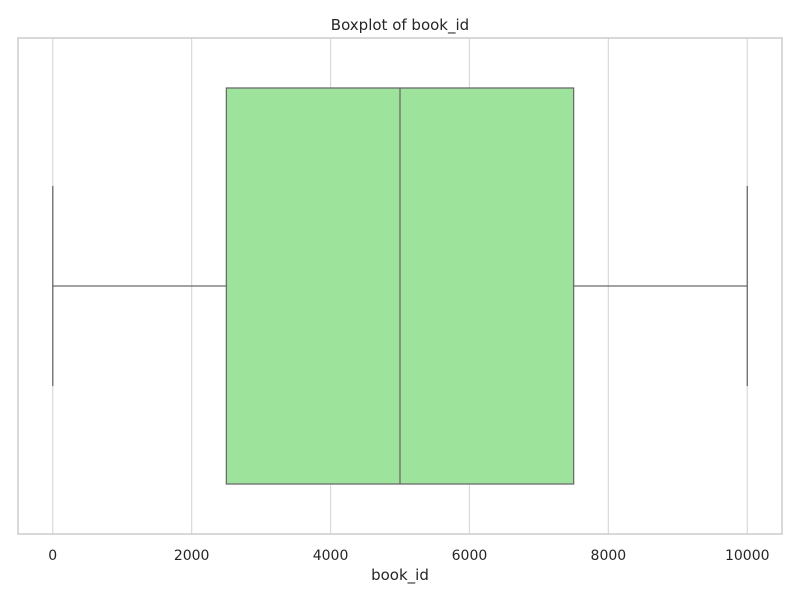 This screenshot has width=800, height=600. What do you see at coordinates (408, 556) in the screenshot?
I see `x-tick-labels: 0 2000 4000 6000 8000 10000` at bounding box center [408, 556].